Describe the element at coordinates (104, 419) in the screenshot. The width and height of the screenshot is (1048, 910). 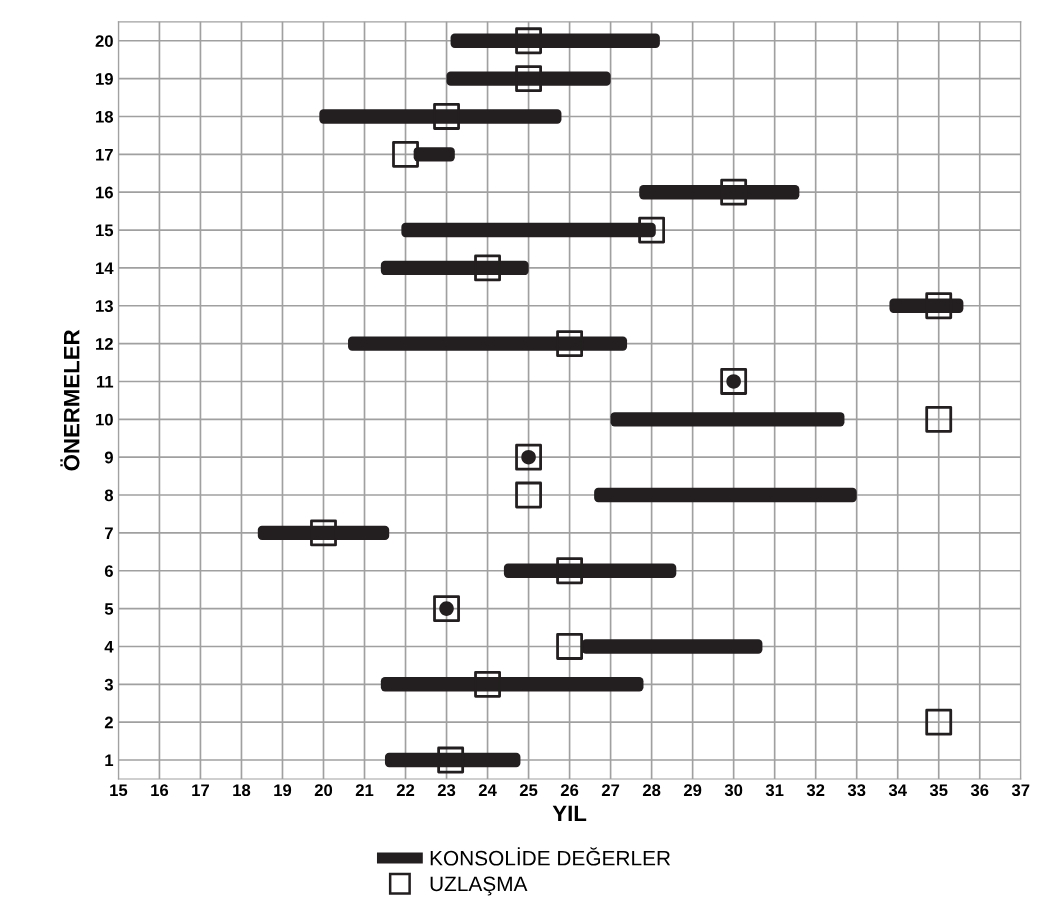
I see `y-tick-label: 10` at that location.